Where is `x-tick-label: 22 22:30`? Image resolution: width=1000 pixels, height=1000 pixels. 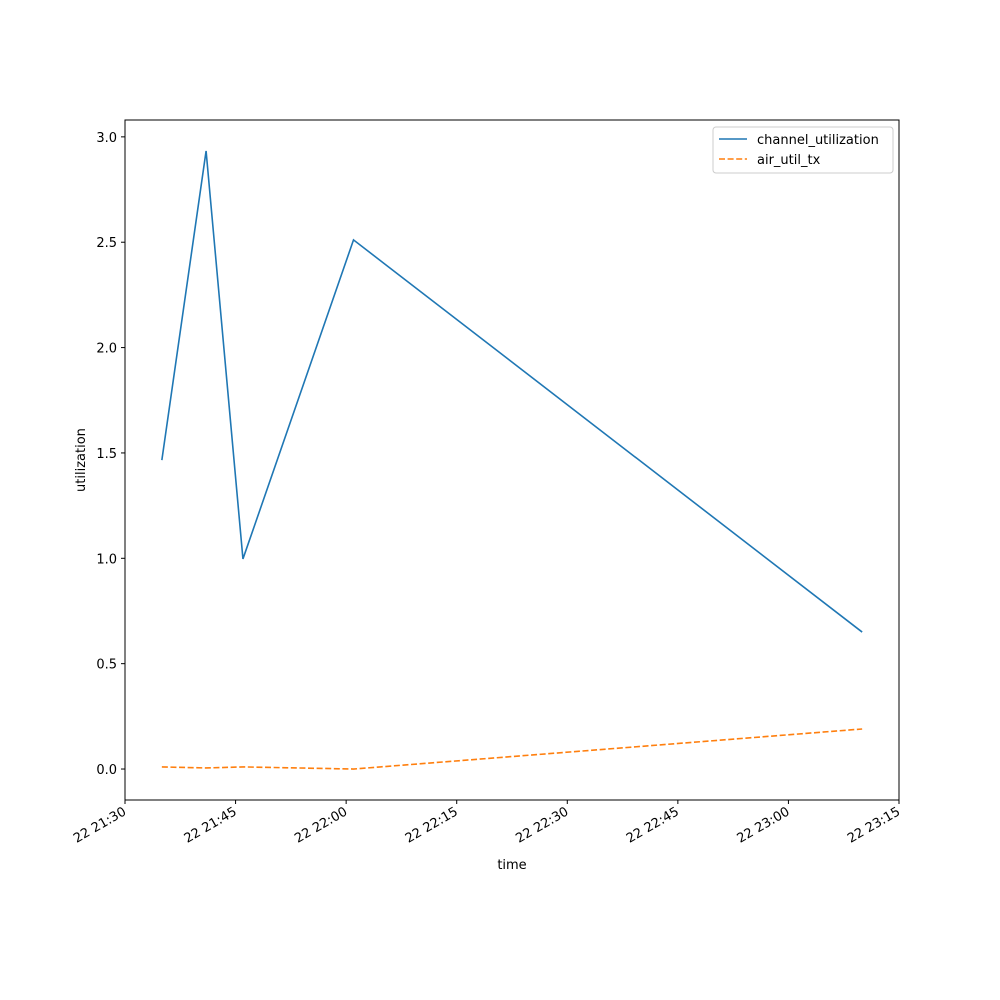
x-tick-label: 22 22:30 is located at coordinates (542, 825).